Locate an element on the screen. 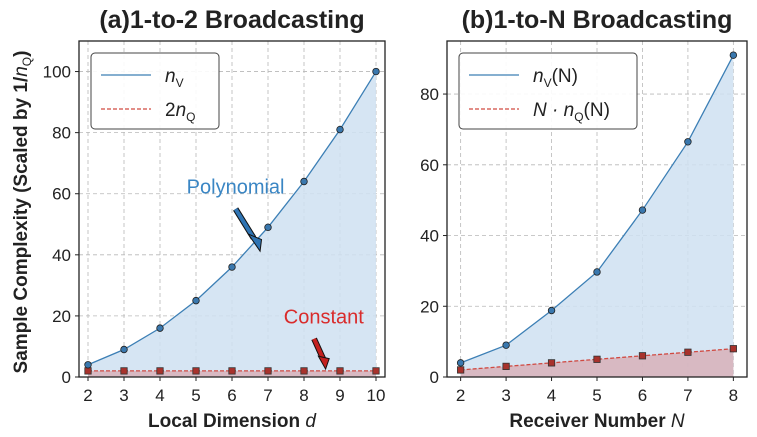 Image resolution: width=757 pixels, height=437 pixels. data-point-nV(N)-2 is located at coordinates (460, 363).